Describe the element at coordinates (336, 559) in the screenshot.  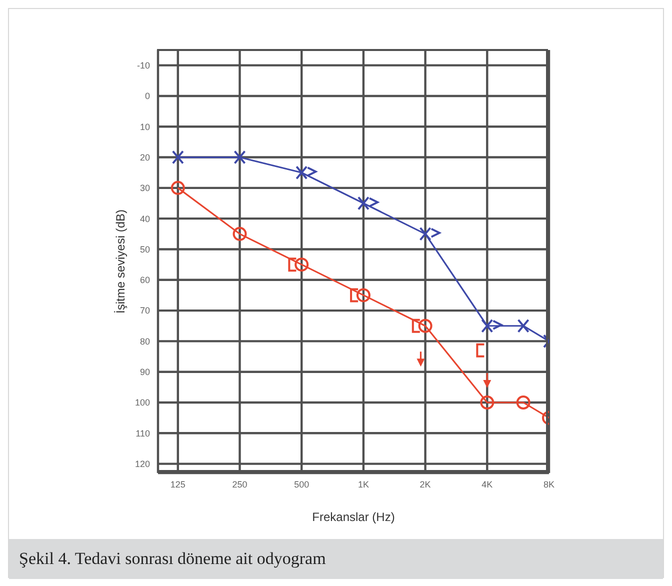
I see `text: Şekil 4. Tedavi sonrası döneme ait odyogram` at that location.